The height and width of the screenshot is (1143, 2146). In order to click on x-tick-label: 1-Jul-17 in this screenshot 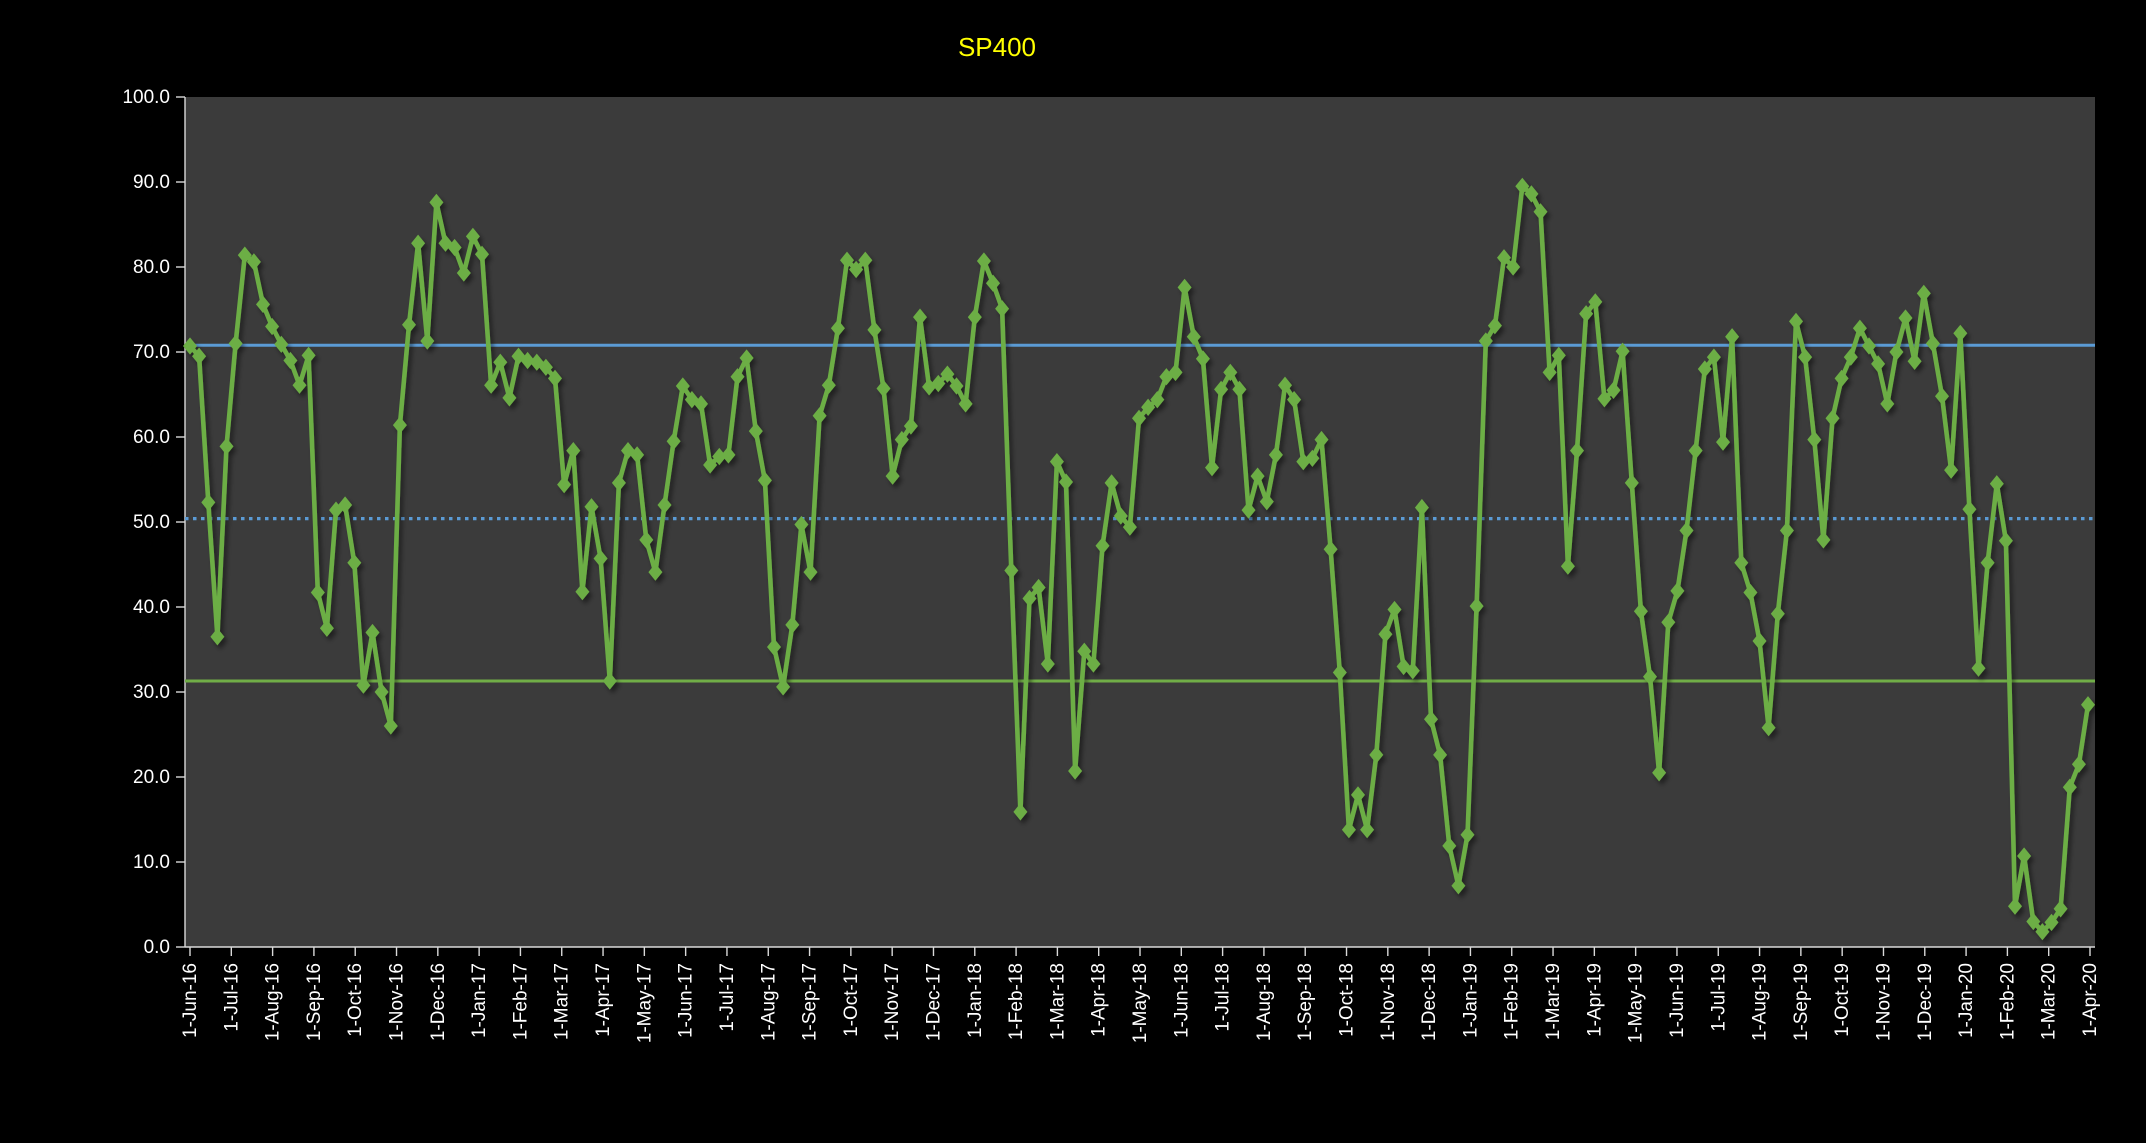, I will do `click(727, 997)`.